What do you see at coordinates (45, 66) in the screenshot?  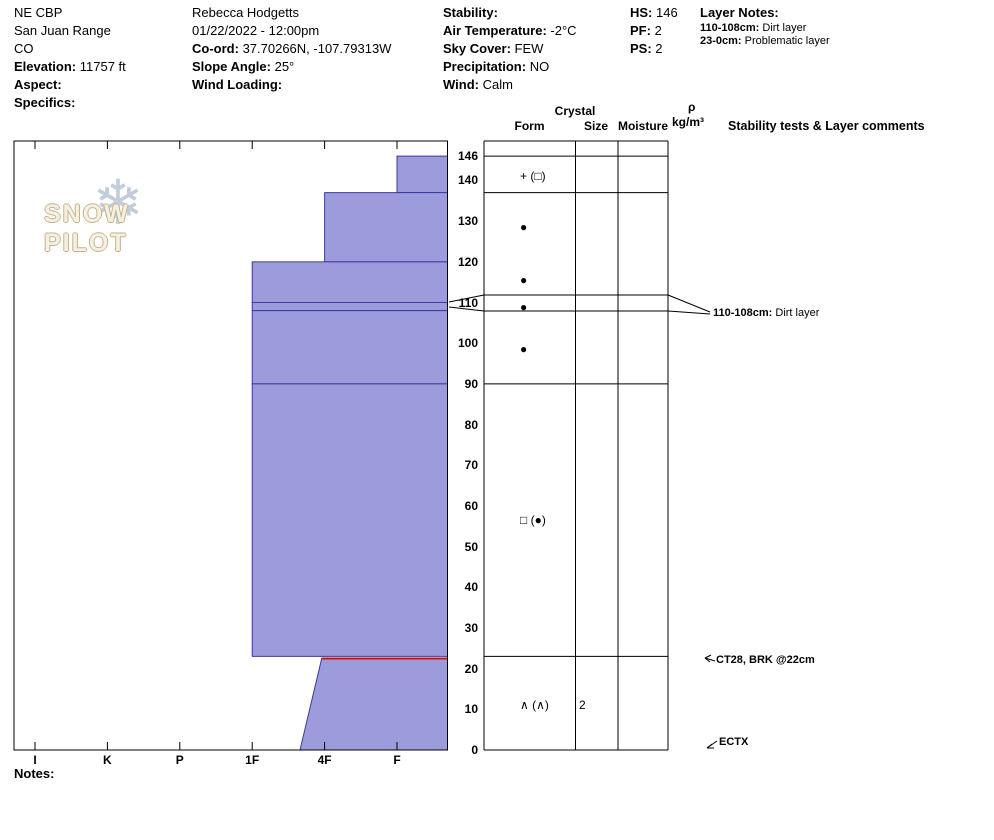 I see `elevation-label: Elevation:` at bounding box center [45, 66].